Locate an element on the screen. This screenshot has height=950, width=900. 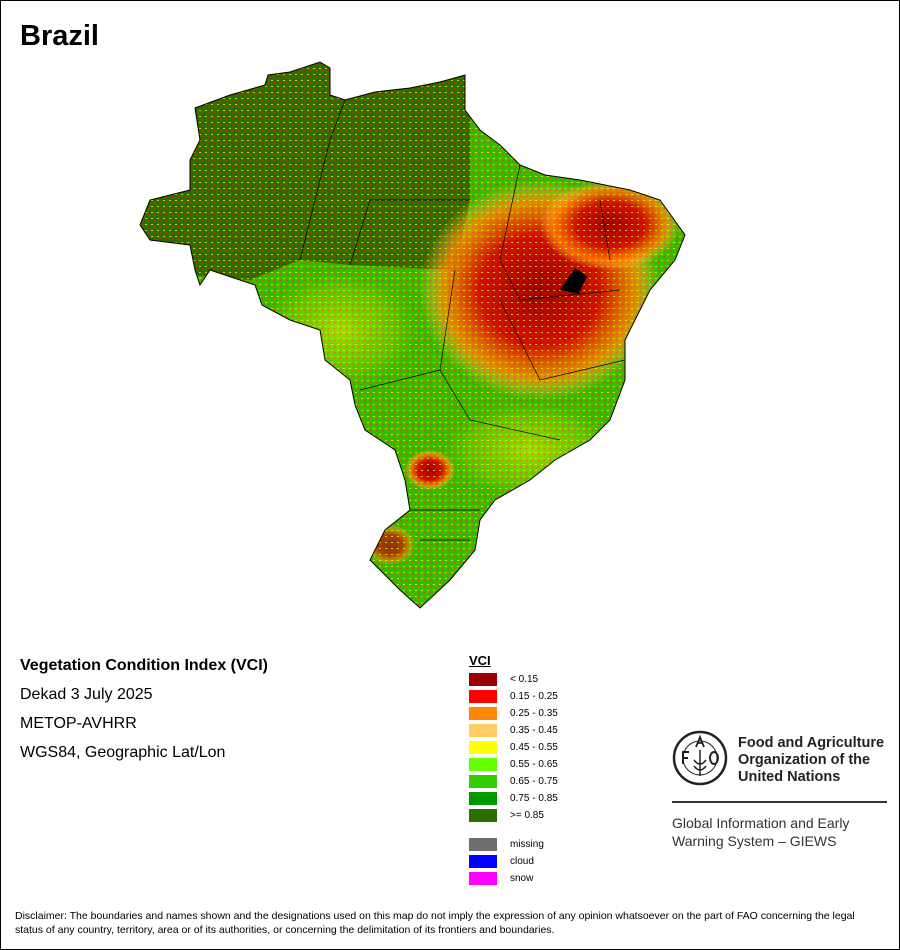
projection: WGS84, Geographic Lat/Lon is located at coordinates (123, 752).